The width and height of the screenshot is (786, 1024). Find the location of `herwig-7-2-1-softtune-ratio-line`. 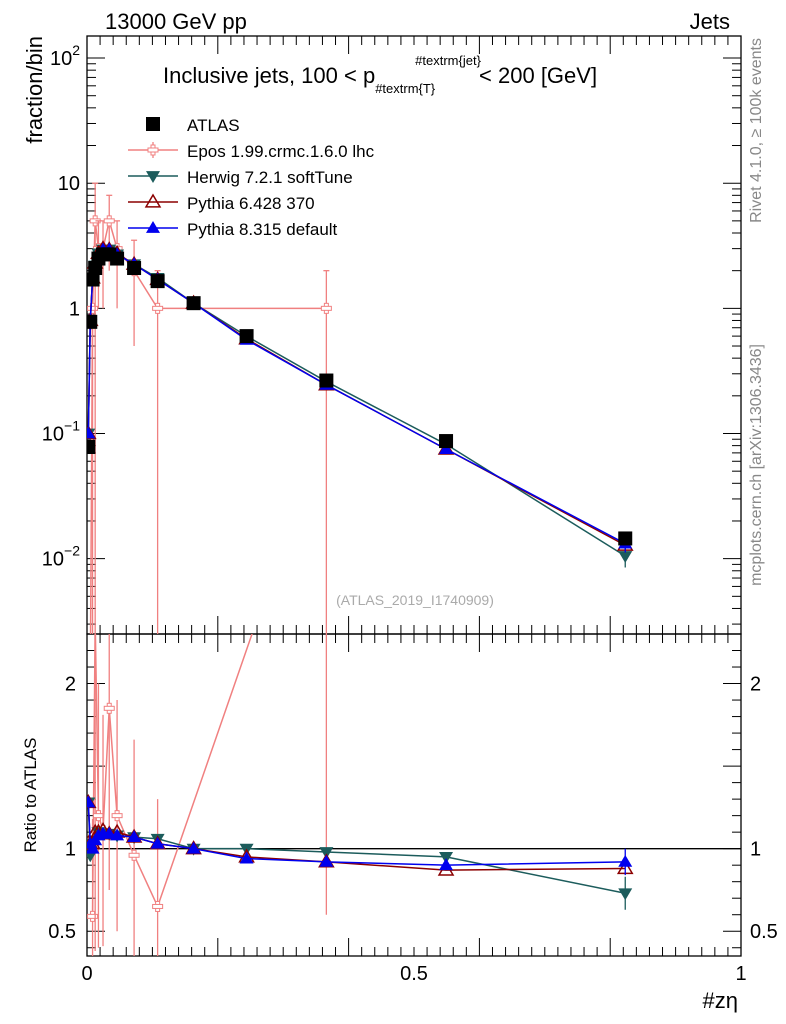

herwig-7-2-1-softtune-ratio-line is located at coordinates (356, 848).